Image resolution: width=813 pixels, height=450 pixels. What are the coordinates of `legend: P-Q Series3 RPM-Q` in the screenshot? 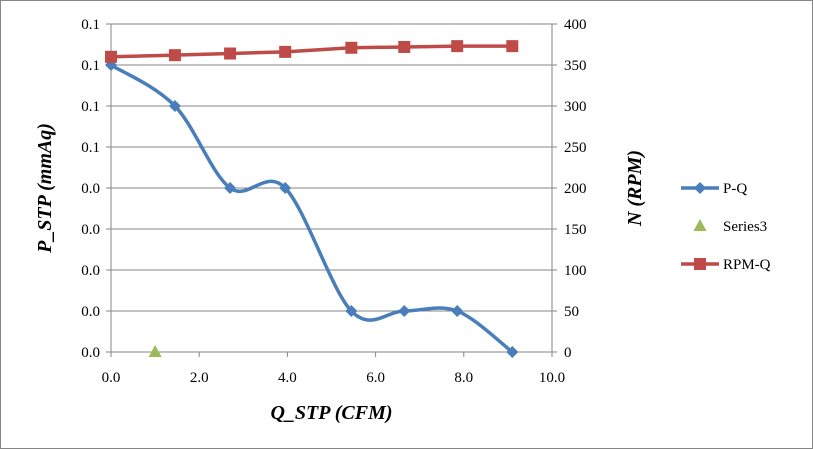 It's located at (726, 227).